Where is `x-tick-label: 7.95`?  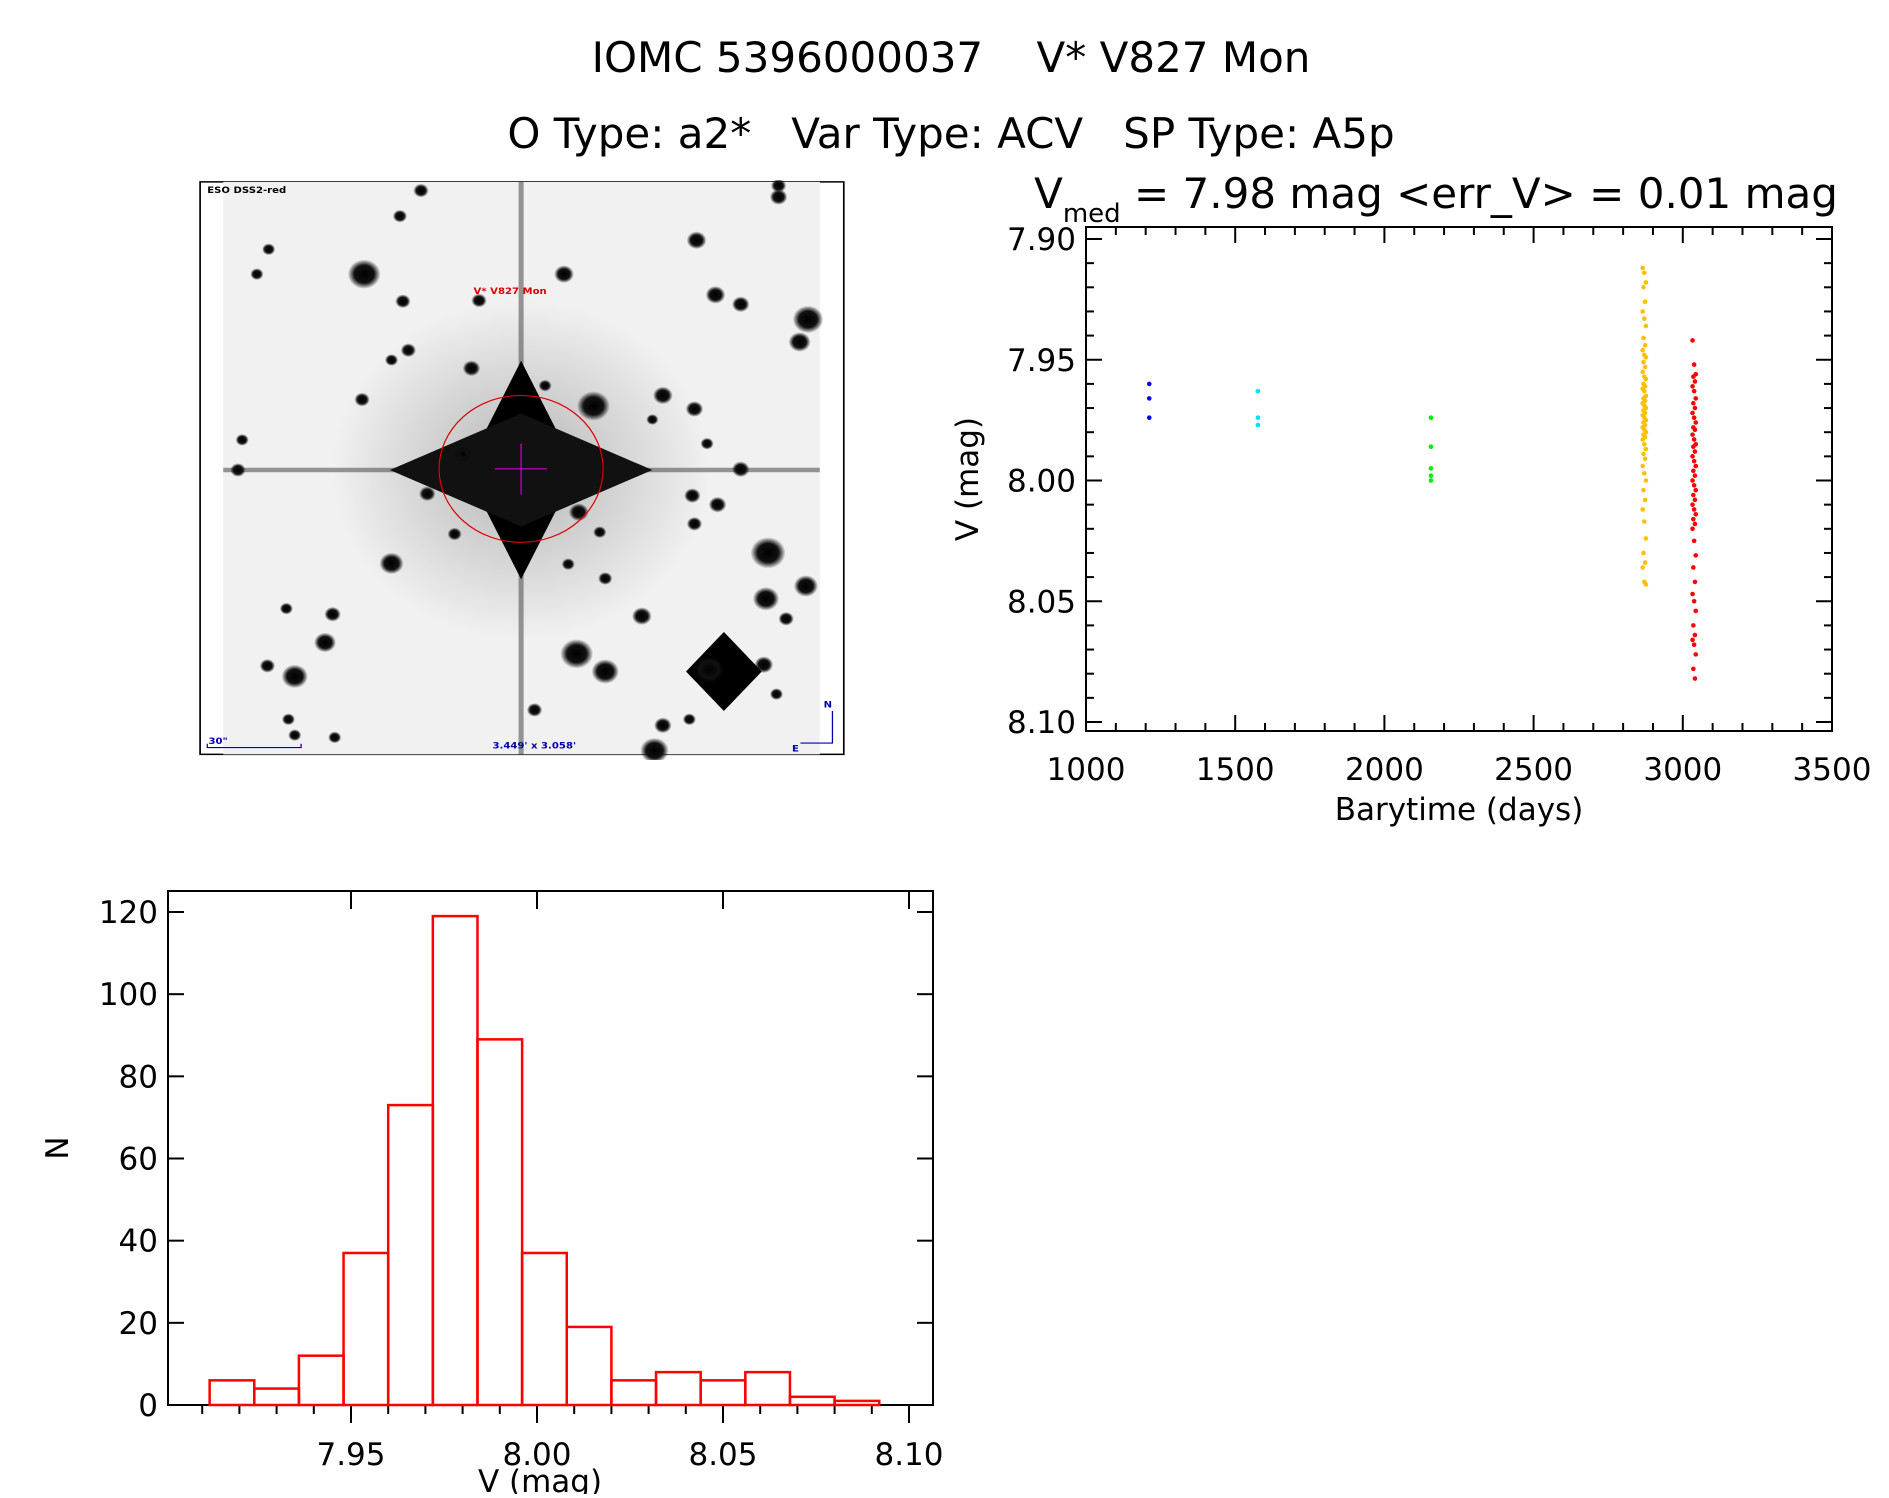
x-tick-label: 7.95 is located at coordinates (350, 1455).